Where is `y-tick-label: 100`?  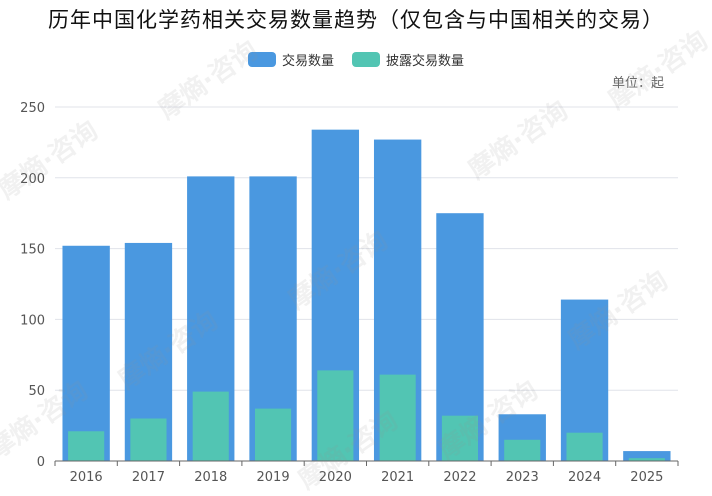 y-tick-label: 100 is located at coordinates (32, 320).